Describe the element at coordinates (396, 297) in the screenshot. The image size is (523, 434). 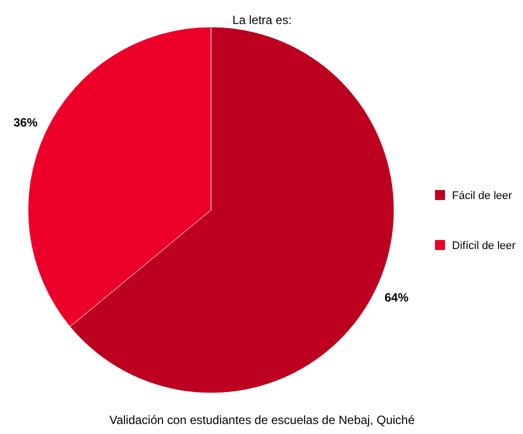
I see `data-label: 64%` at that location.